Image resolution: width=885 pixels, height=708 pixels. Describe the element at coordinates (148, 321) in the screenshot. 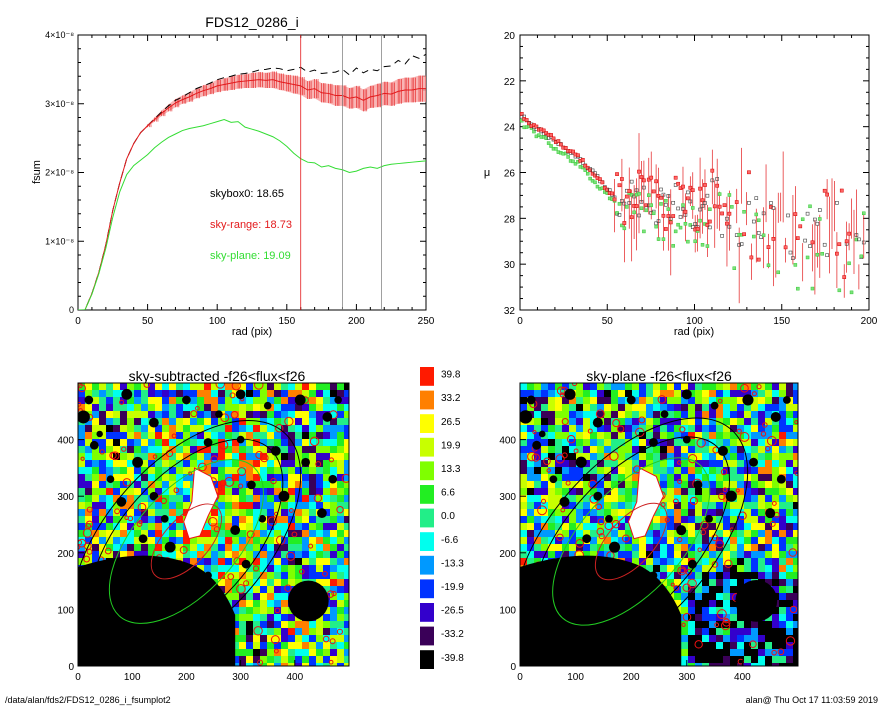

I see `x-tick-label: 50` at that location.